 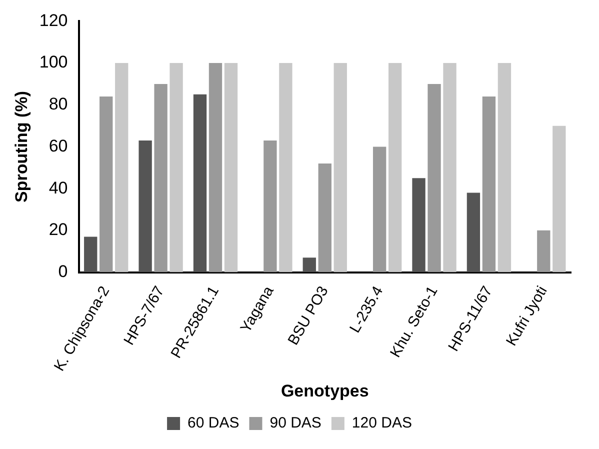 What do you see at coordinates (324, 390) in the screenshot?
I see `x-axis-title: Genotypes` at bounding box center [324, 390].